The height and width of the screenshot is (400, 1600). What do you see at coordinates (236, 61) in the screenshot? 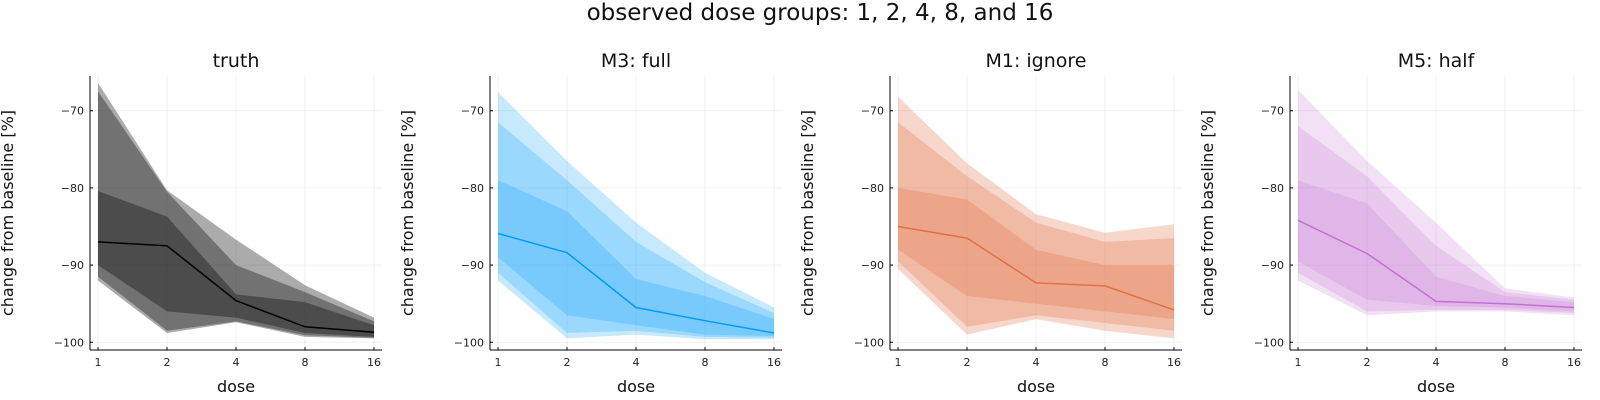
I see `panel-title: truth` at bounding box center [236, 61].